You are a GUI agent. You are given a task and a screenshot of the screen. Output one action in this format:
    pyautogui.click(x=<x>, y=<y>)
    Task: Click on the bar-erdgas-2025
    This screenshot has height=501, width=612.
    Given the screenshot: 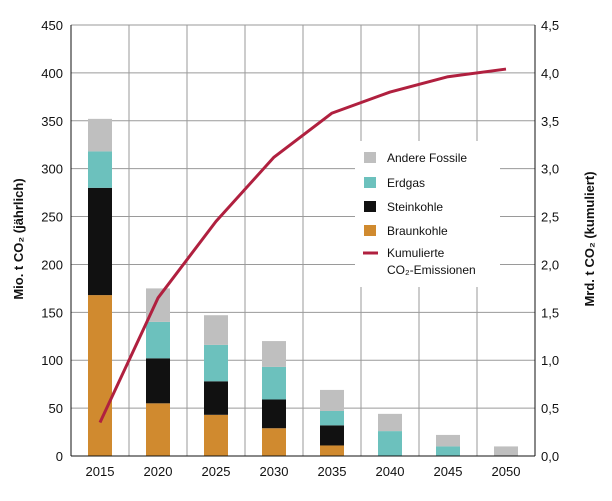 What is the action you would take?
    pyautogui.click(x=216, y=363)
    